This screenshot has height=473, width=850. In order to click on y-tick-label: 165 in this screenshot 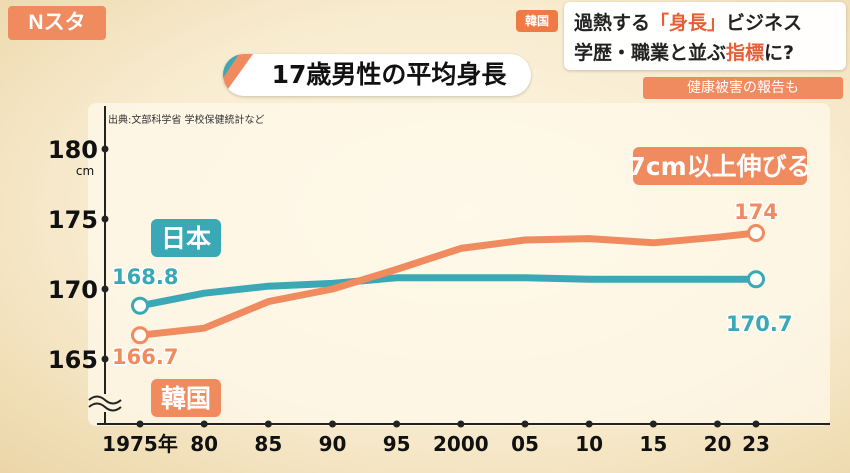, I will do `click(73, 360)`.